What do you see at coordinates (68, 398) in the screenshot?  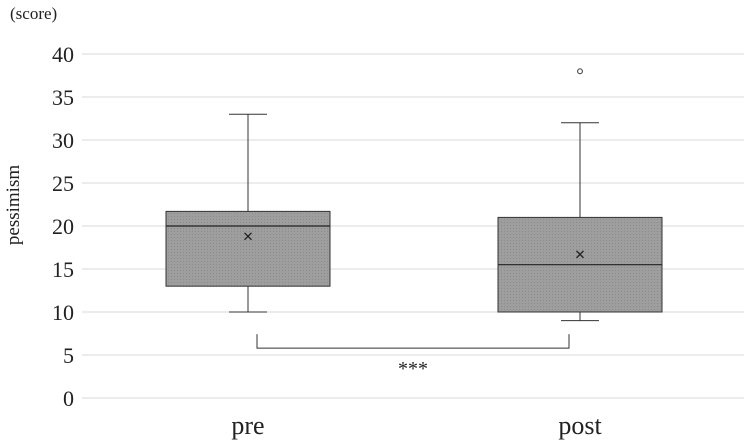 I see `y-tick-label-0: 0` at bounding box center [68, 398].